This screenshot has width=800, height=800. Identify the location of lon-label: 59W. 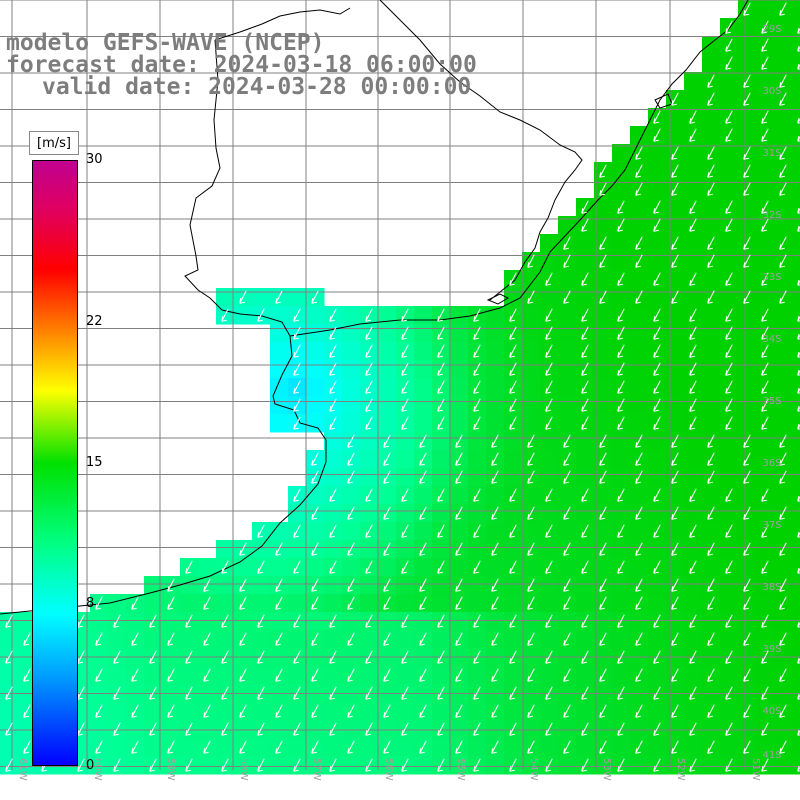
(170, 769).